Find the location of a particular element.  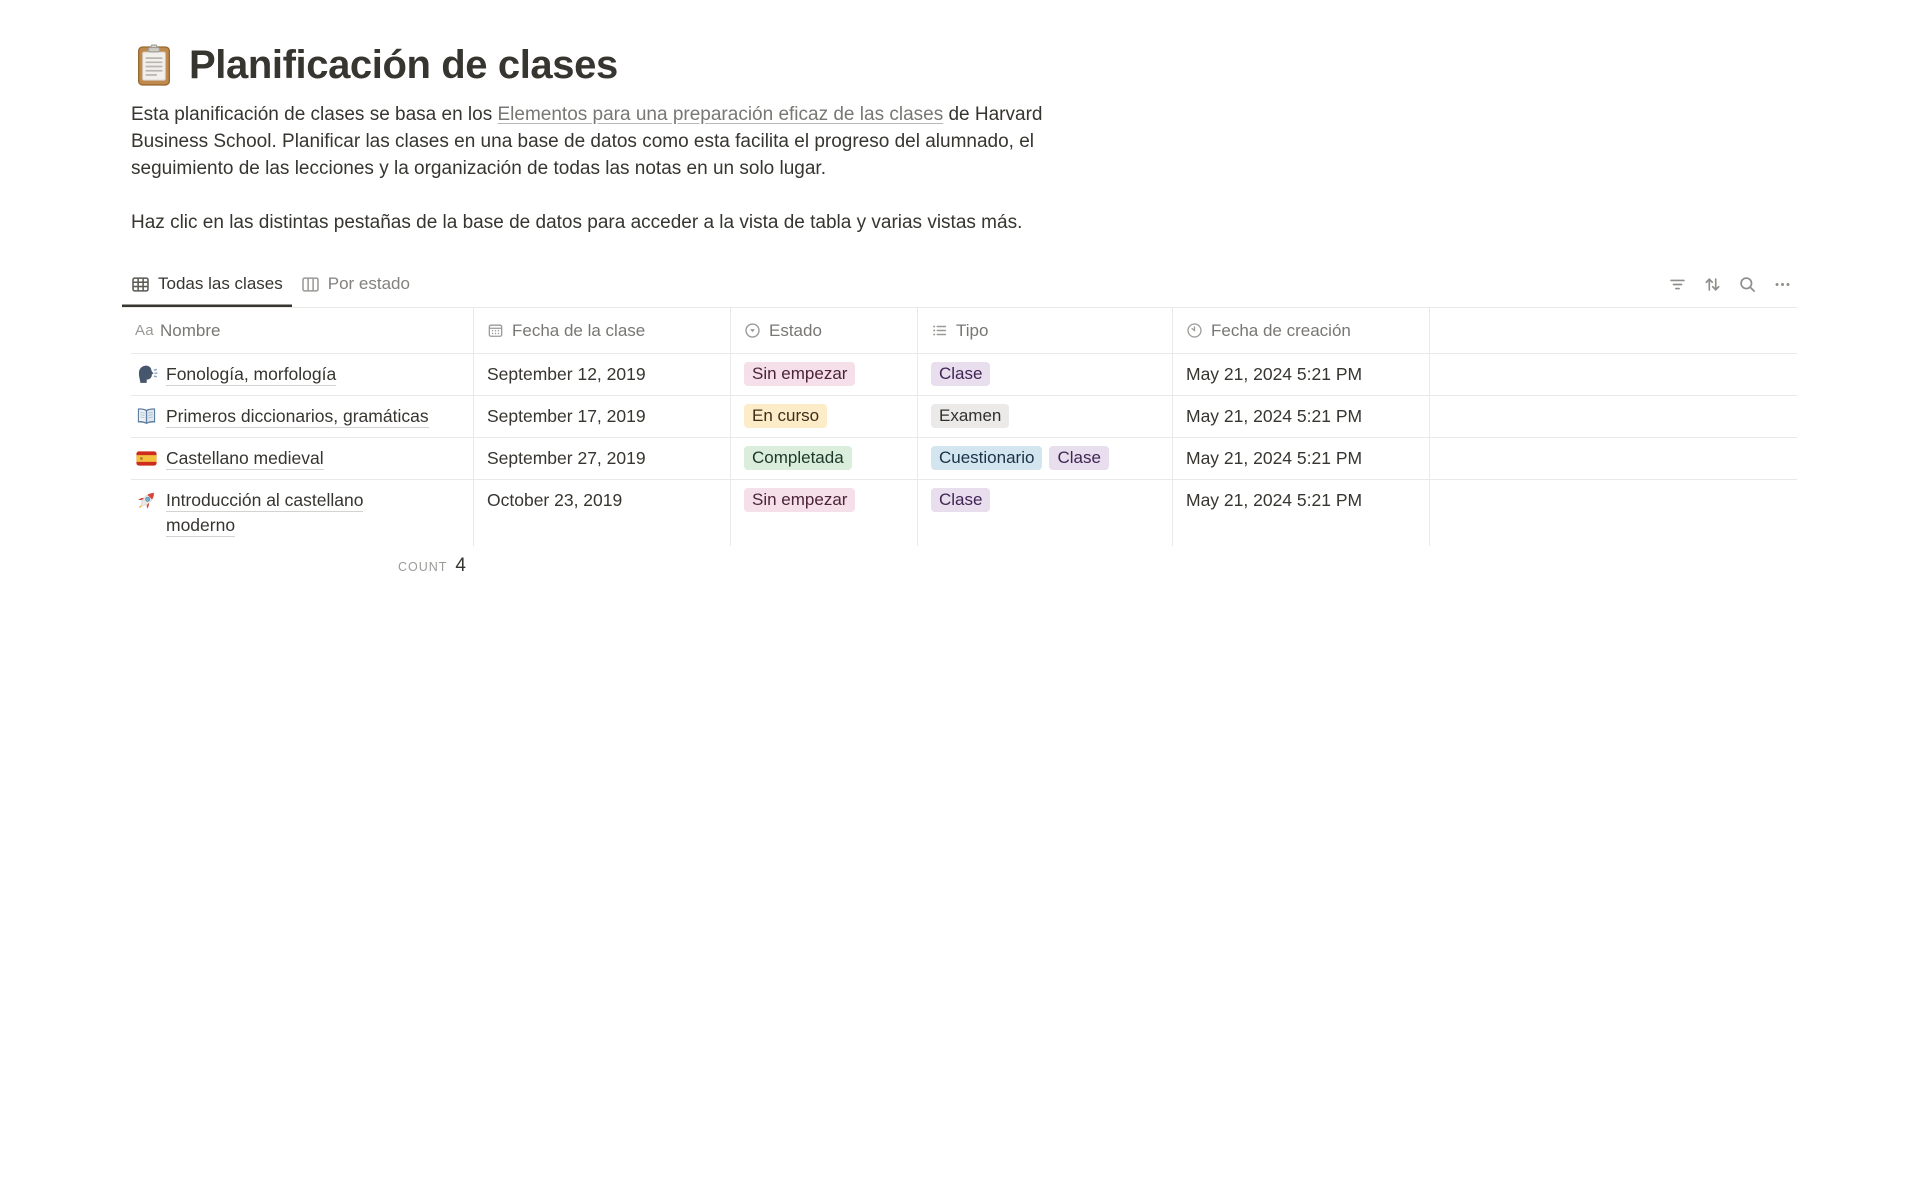

rocket-emoji is located at coordinates (146, 500).